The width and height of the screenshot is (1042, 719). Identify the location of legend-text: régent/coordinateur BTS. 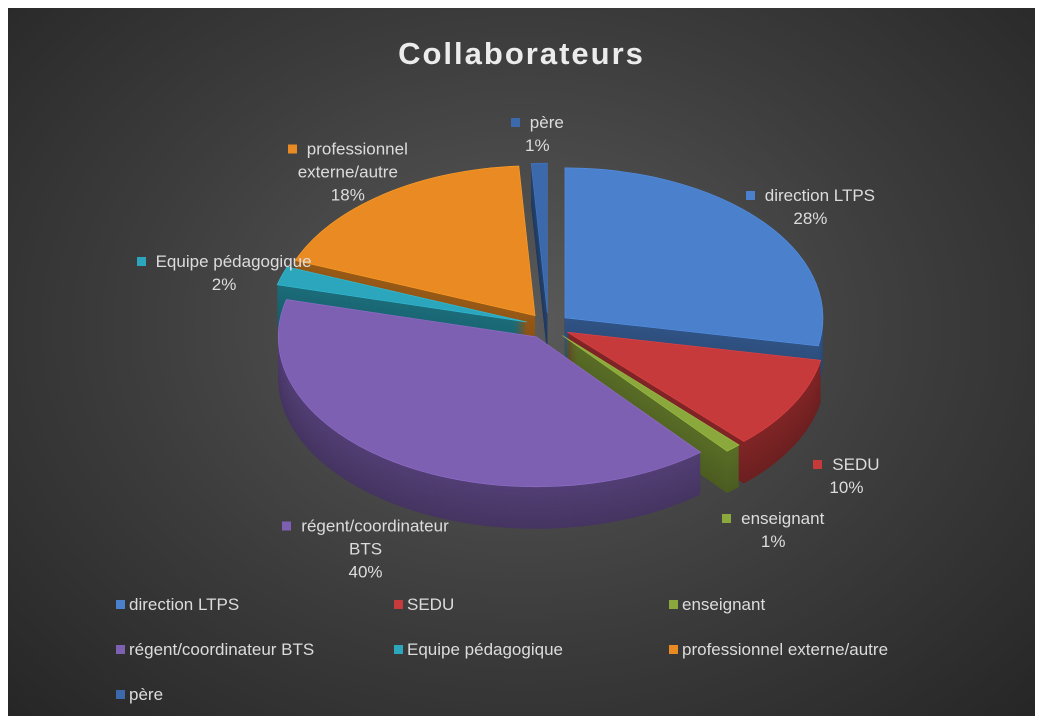
(222, 649).